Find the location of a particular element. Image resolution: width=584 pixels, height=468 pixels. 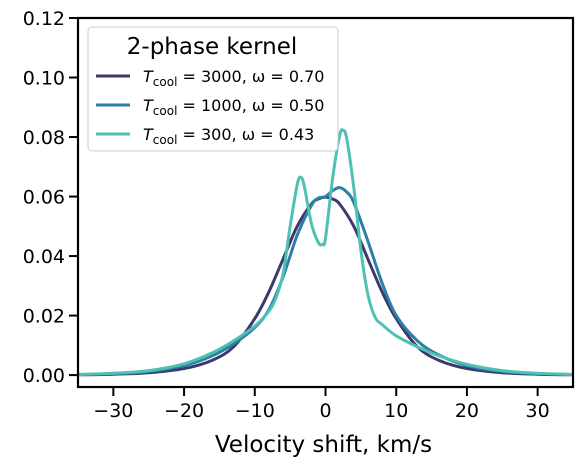

y-tick-label: 0.08 is located at coordinates (44, 138).